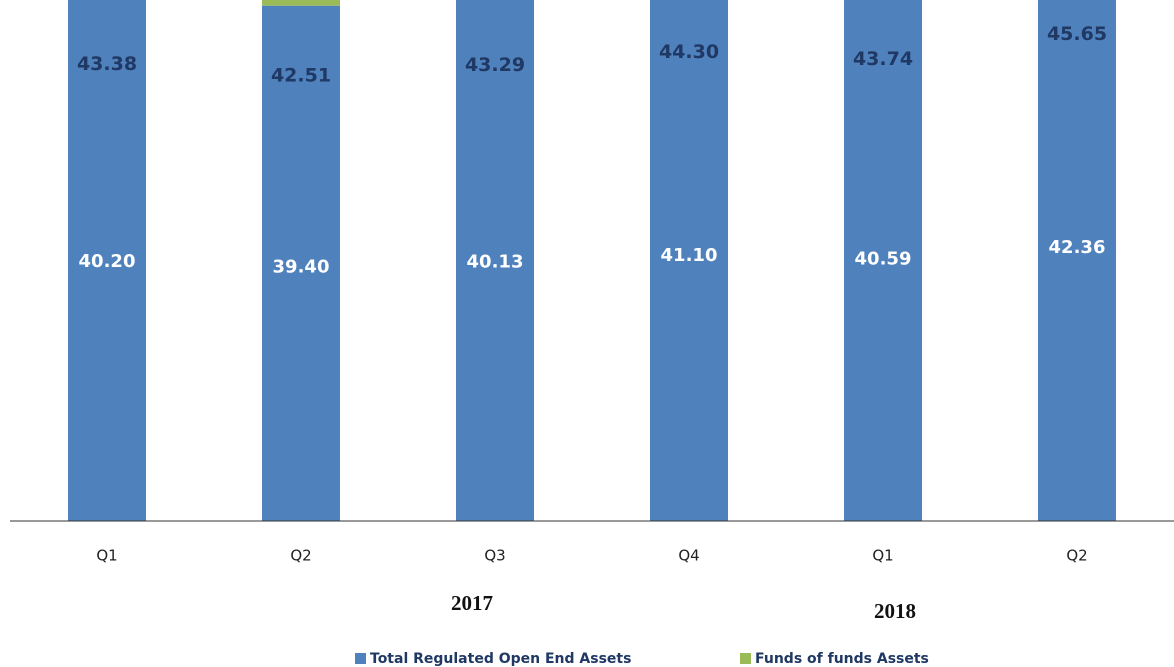 This screenshot has height=667, width=1174. I want to click on x-tick-label: Q3, so click(494, 556).